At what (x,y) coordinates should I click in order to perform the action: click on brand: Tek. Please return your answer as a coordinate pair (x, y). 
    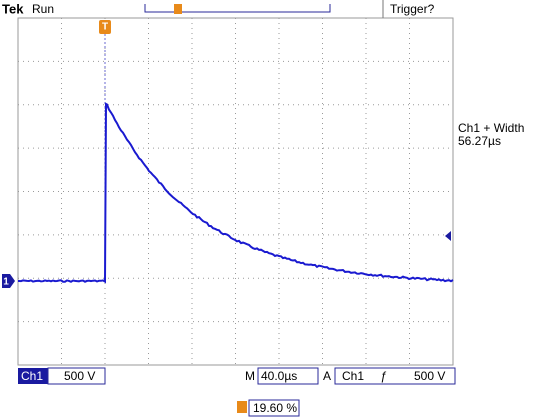
    Looking at the image, I should click on (13, 8).